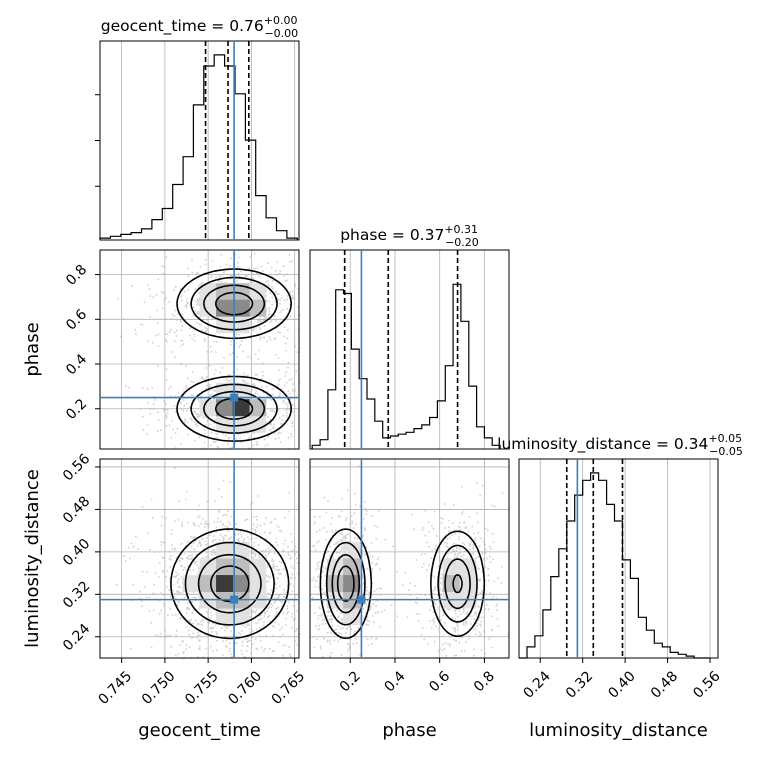 Image resolution: width=760 pixels, height=760 pixels. What do you see at coordinates (76, 552) in the screenshot?
I see `ytick-label-luminosity_distance-2: 0.40` at bounding box center [76, 552].